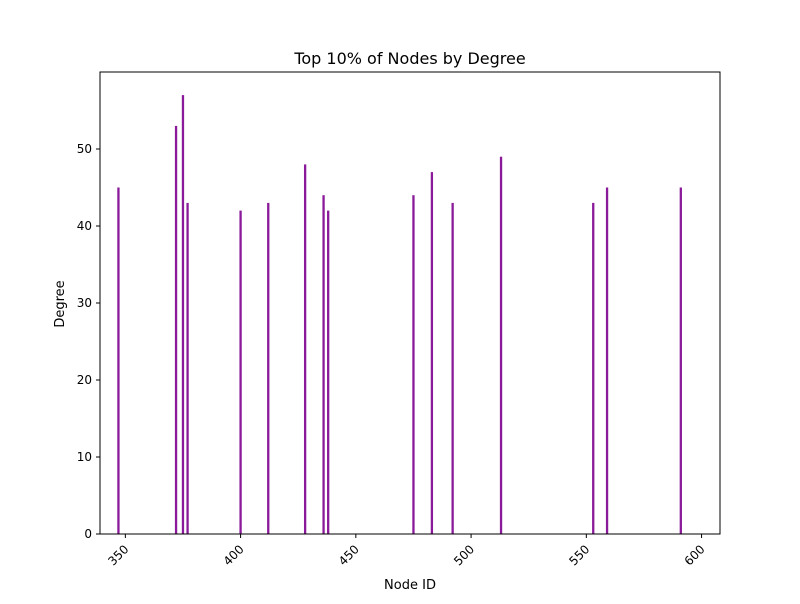  What do you see at coordinates (60, 303) in the screenshot?
I see `y-axis-label: Degree` at bounding box center [60, 303].